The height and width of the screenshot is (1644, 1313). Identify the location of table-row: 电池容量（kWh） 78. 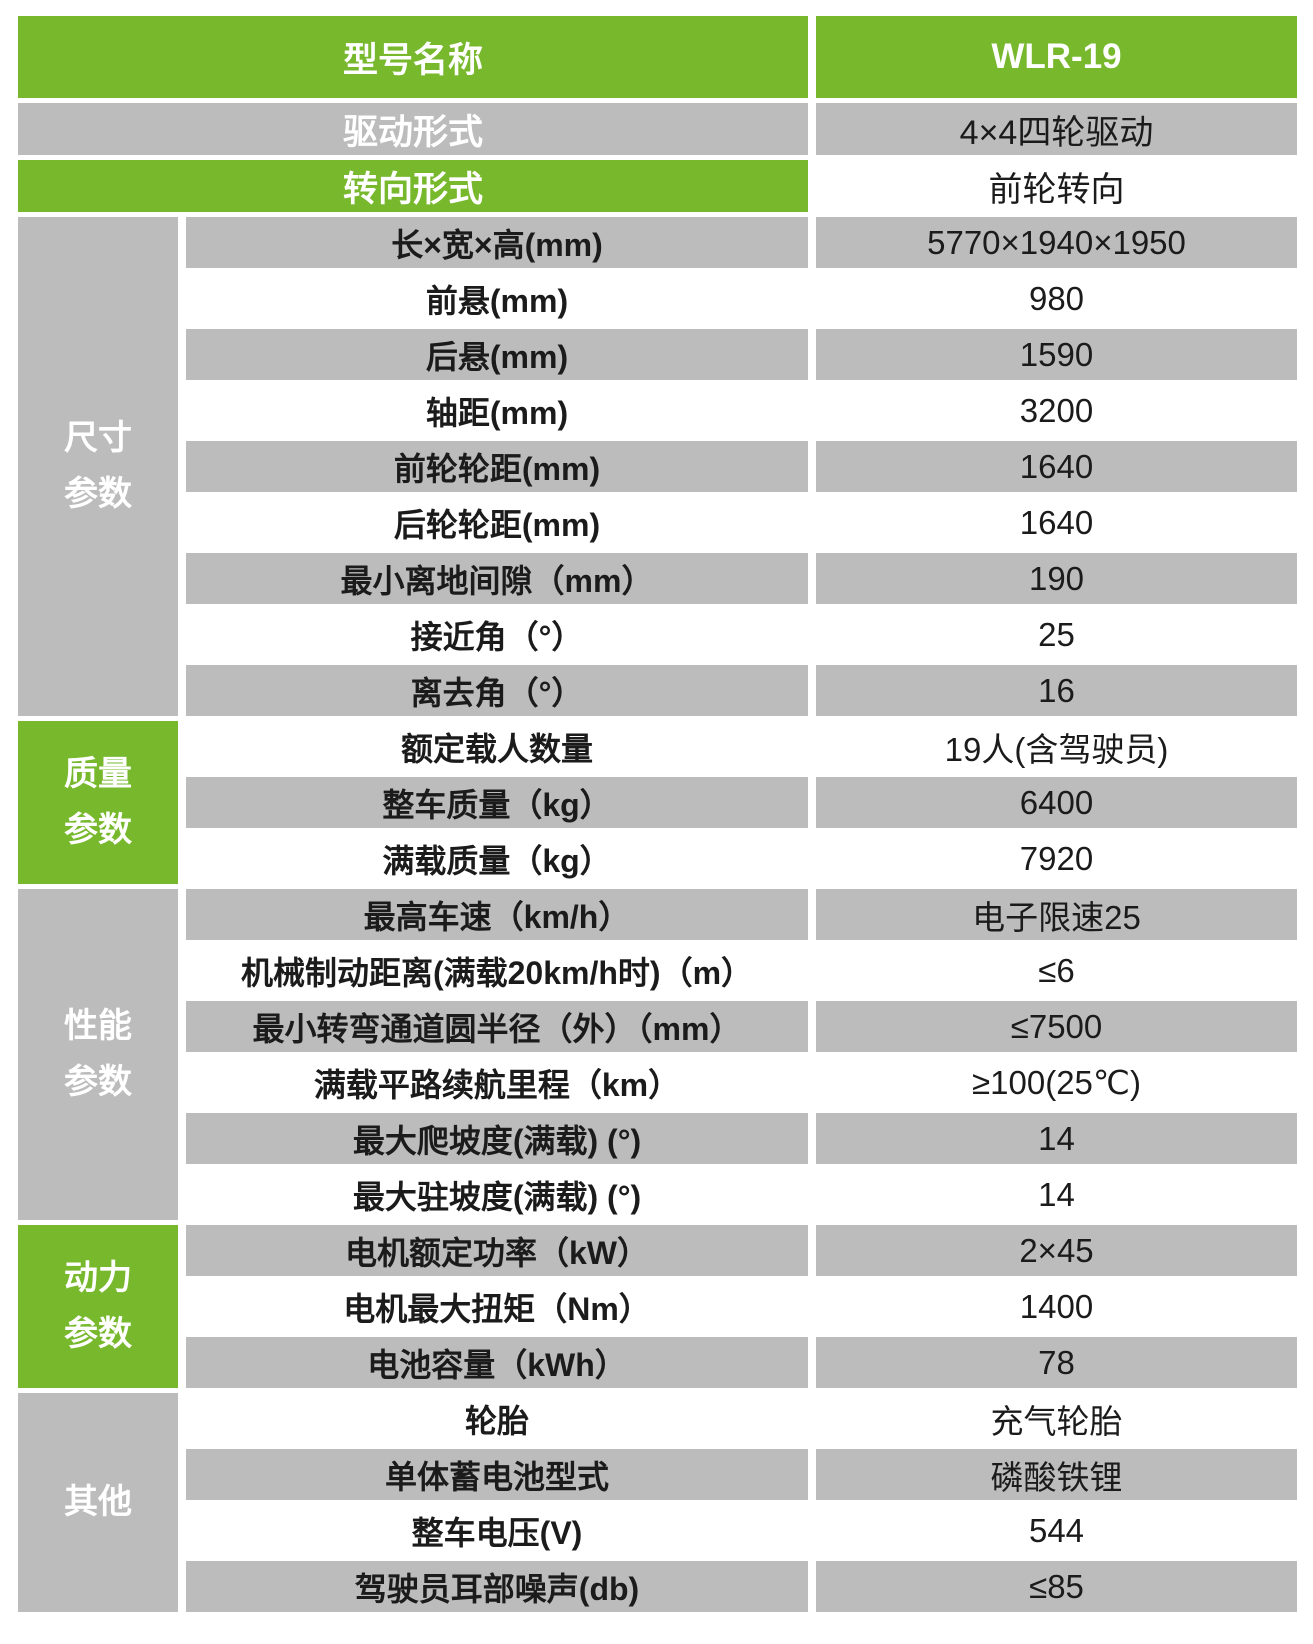
(741, 1362).